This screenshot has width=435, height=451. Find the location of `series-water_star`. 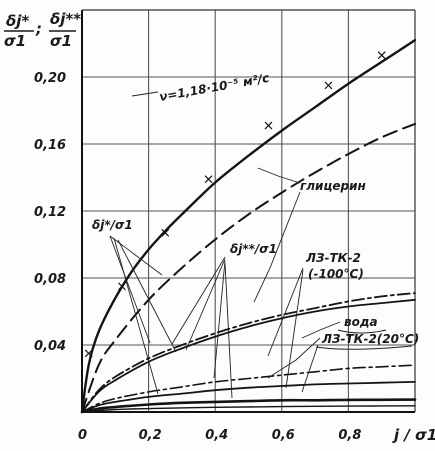

series-water_star is located at coordinates (248, 406).